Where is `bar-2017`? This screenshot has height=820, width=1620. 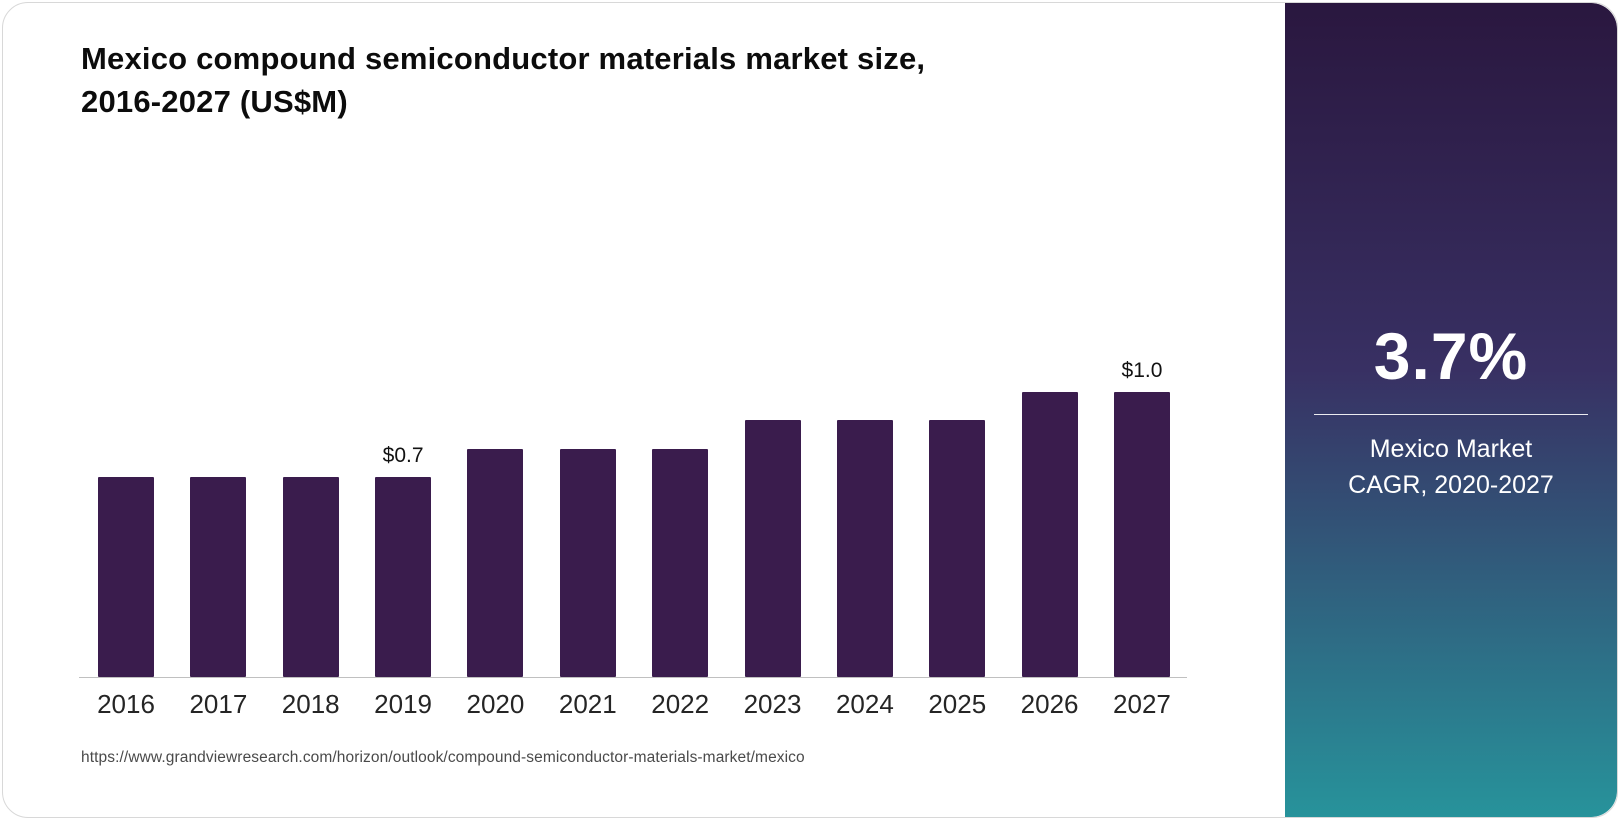 bar-2017 is located at coordinates (218, 577).